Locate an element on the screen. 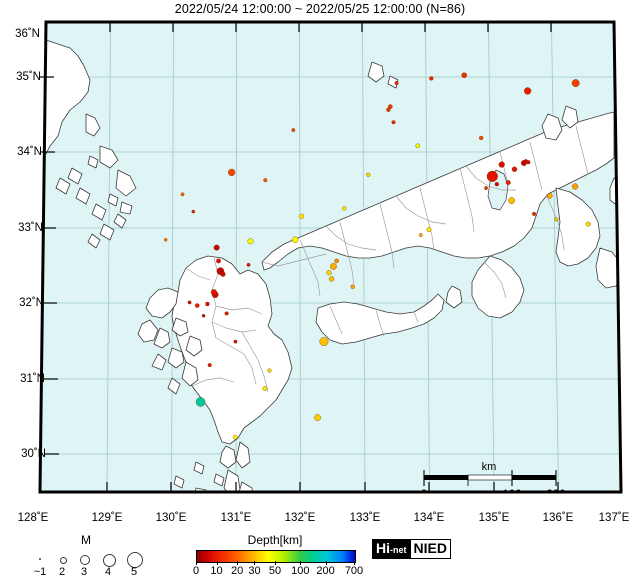 The image size is (640, 579). nied-wordmark: NIED is located at coordinates (429, 549).